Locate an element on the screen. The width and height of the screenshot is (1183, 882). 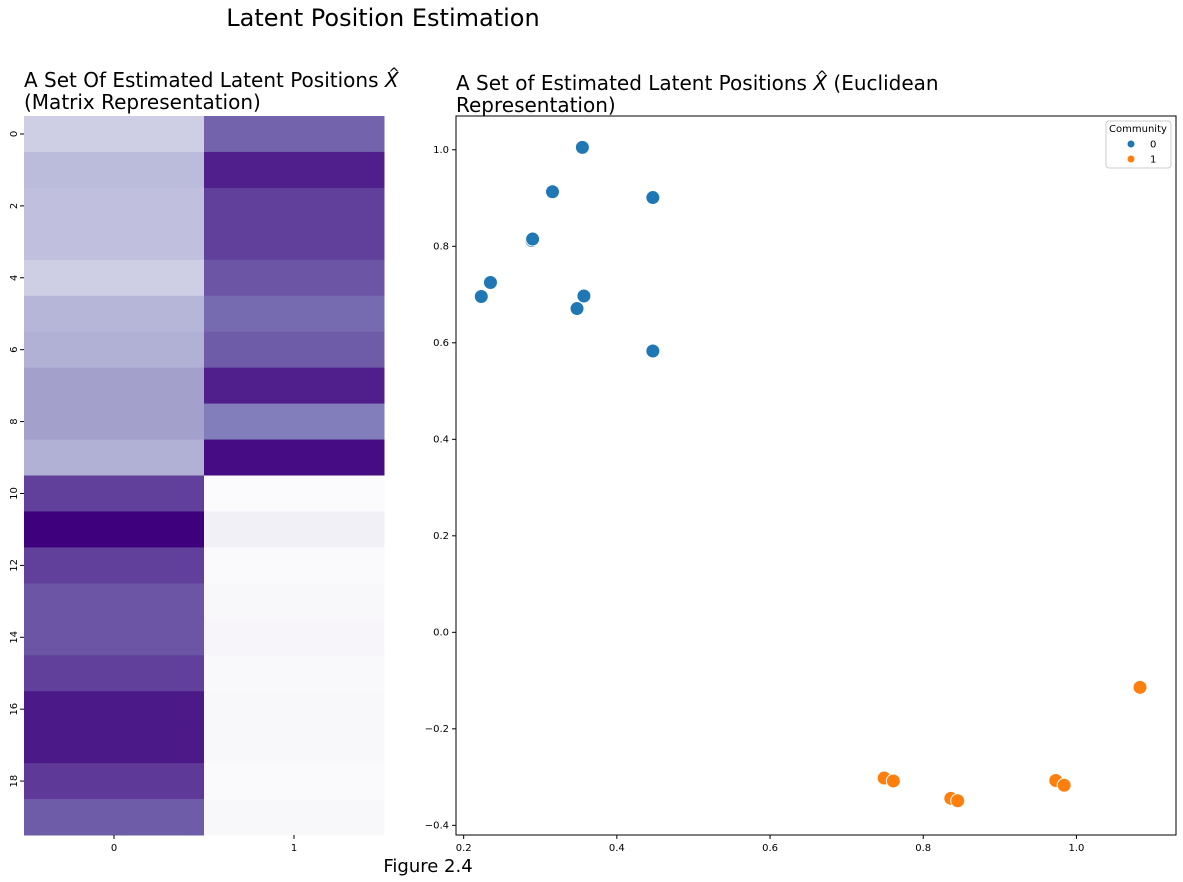
heatmap-title-line2: (Matrix Representation) is located at coordinates (142, 102).